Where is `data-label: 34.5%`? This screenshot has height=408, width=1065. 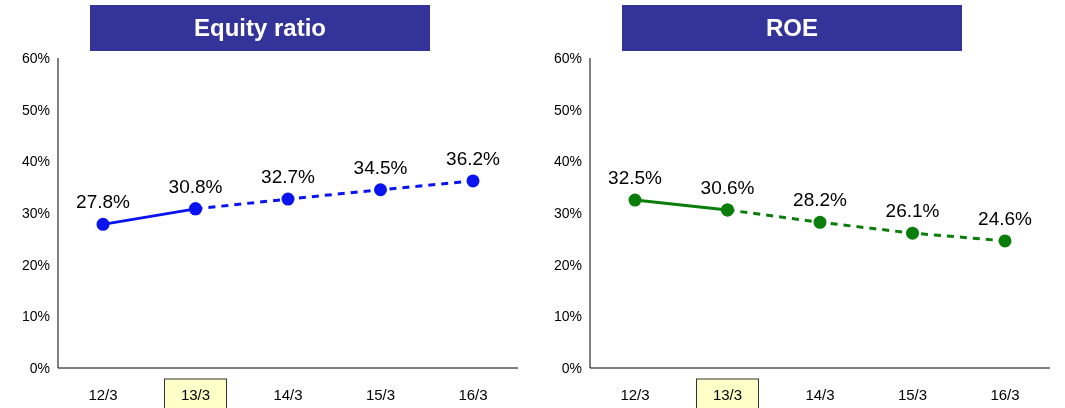 data-label: 34.5% is located at coordinates (380, 167).